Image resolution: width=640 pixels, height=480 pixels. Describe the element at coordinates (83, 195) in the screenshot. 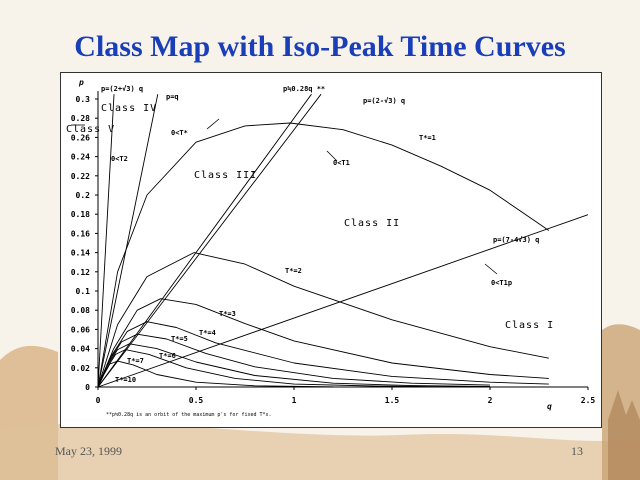

I see `y-tick-label: 0.2` at that location.